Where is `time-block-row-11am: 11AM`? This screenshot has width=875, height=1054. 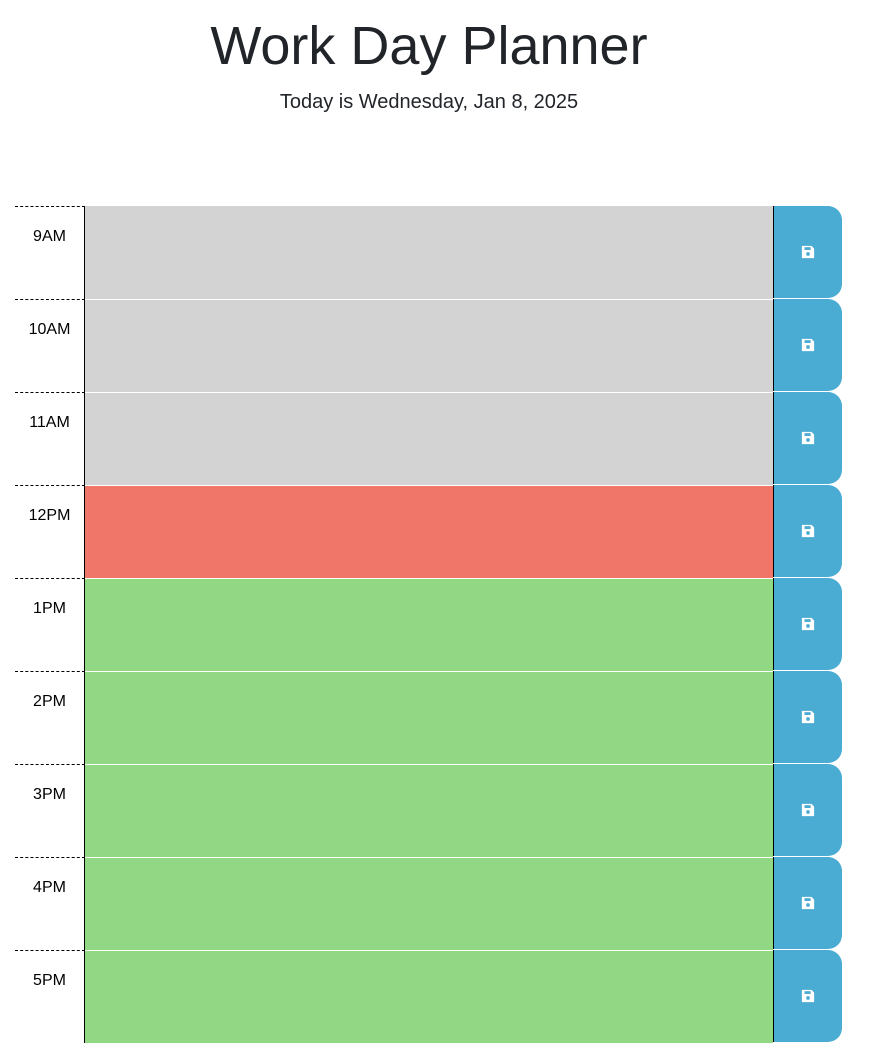
time-block-row-11am: 11AM is located at coordinates (428, 438).